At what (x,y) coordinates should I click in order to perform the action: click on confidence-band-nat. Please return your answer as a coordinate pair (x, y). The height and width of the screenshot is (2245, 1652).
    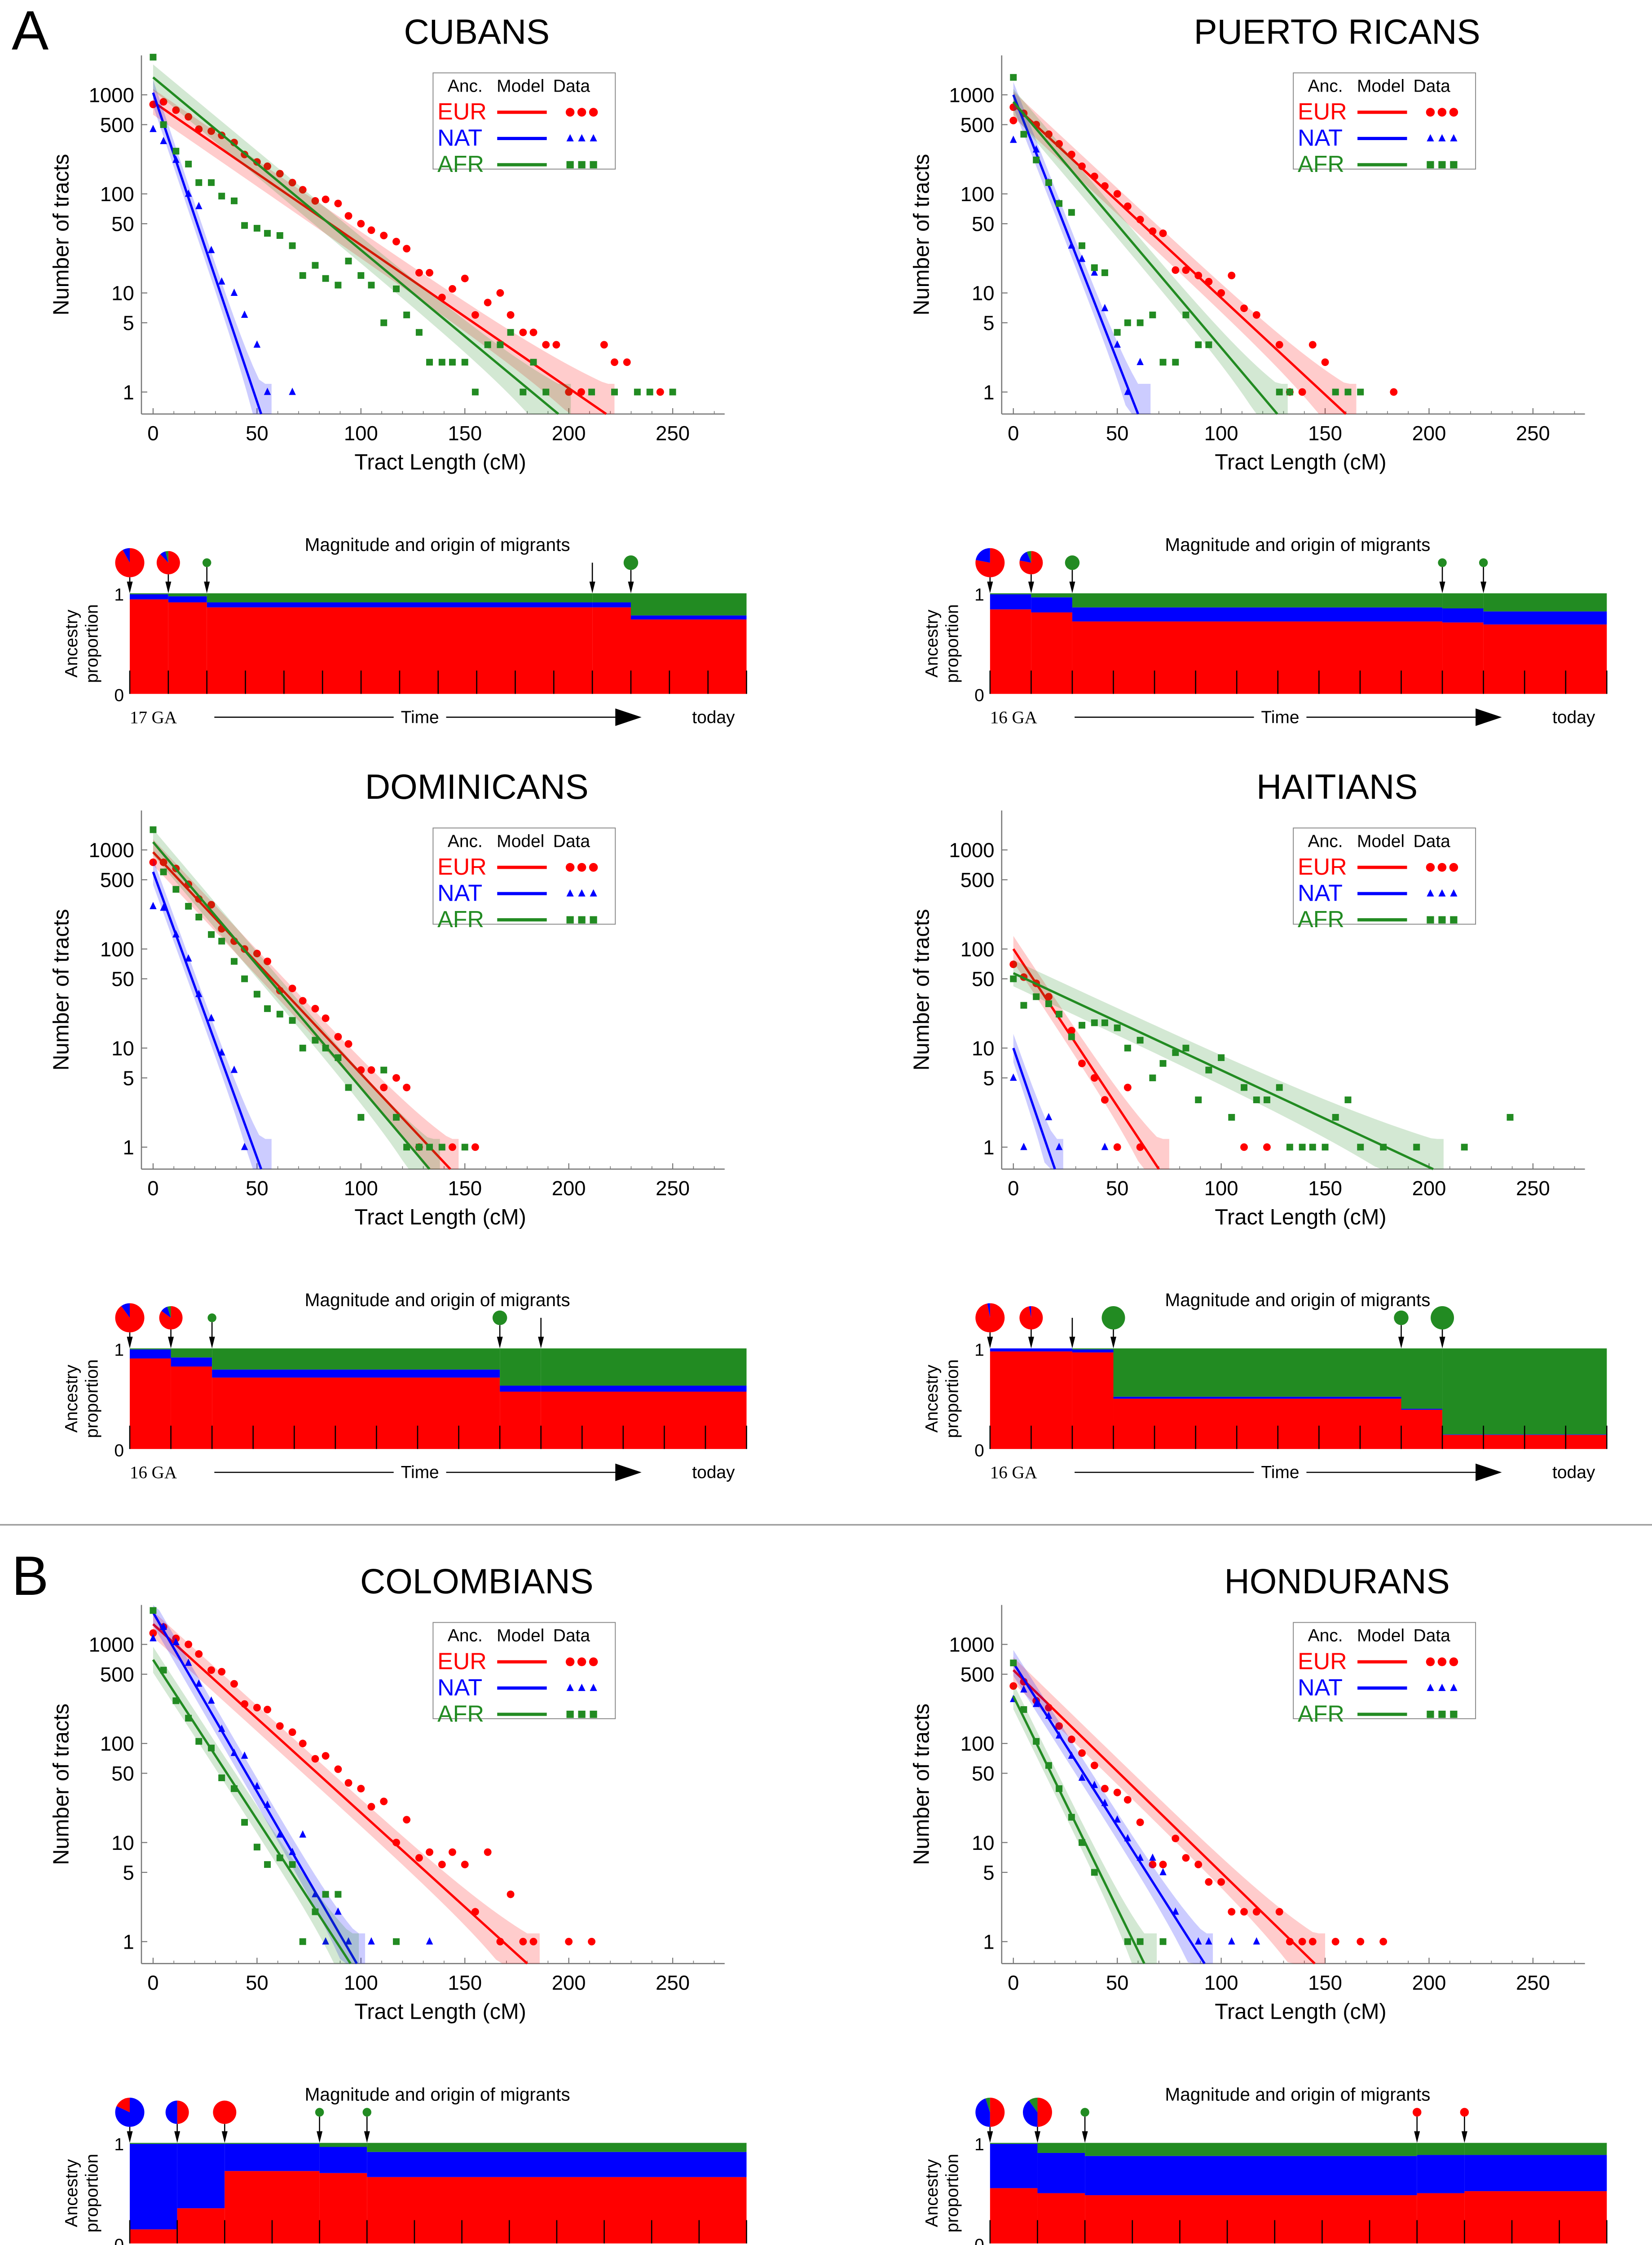
    Looking at the image, I should click on (212, 246).